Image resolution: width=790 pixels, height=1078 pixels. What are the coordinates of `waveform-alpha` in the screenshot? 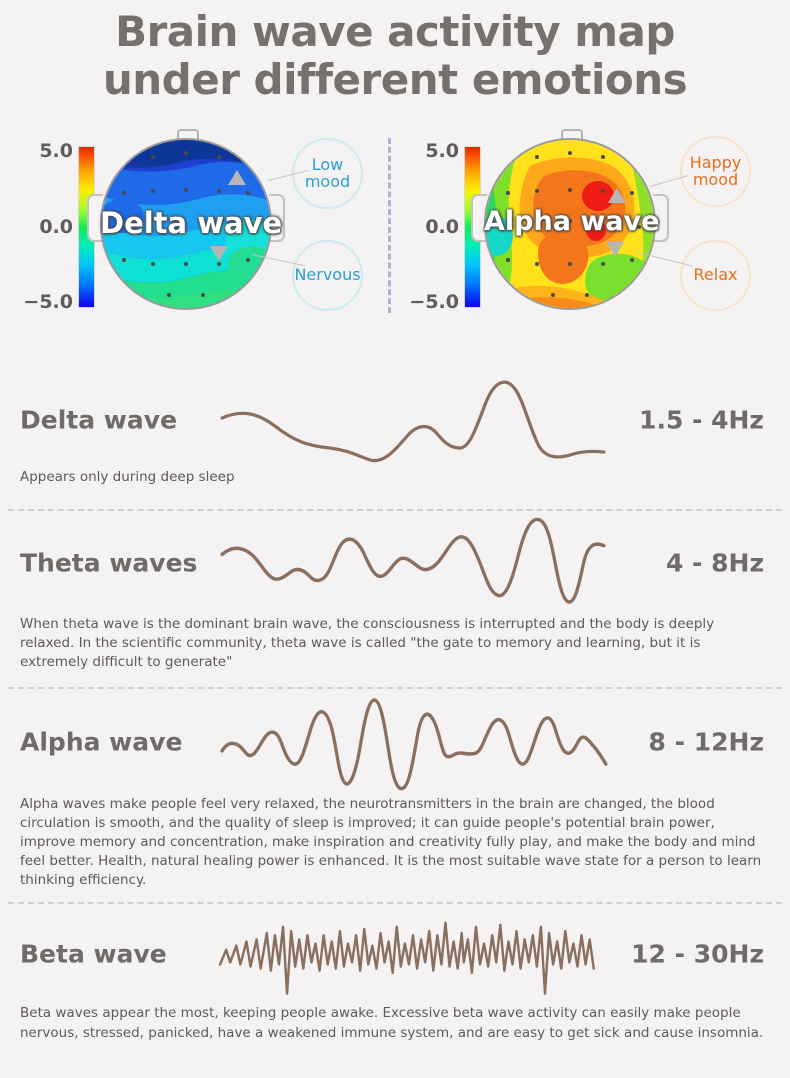 It's located at (414, 742).